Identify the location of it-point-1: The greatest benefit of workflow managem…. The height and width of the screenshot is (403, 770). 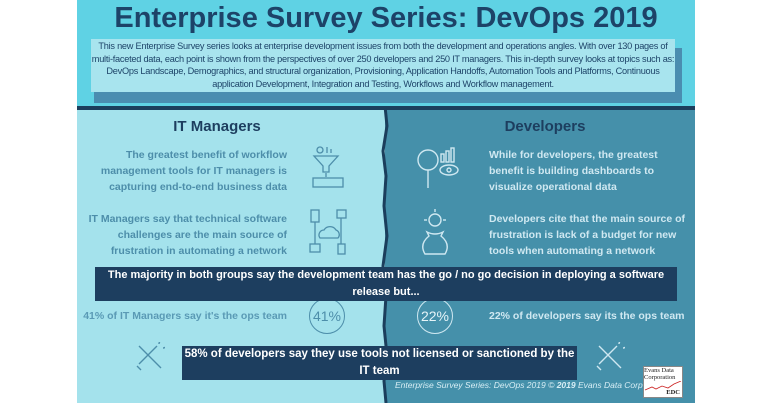
(193, 171).